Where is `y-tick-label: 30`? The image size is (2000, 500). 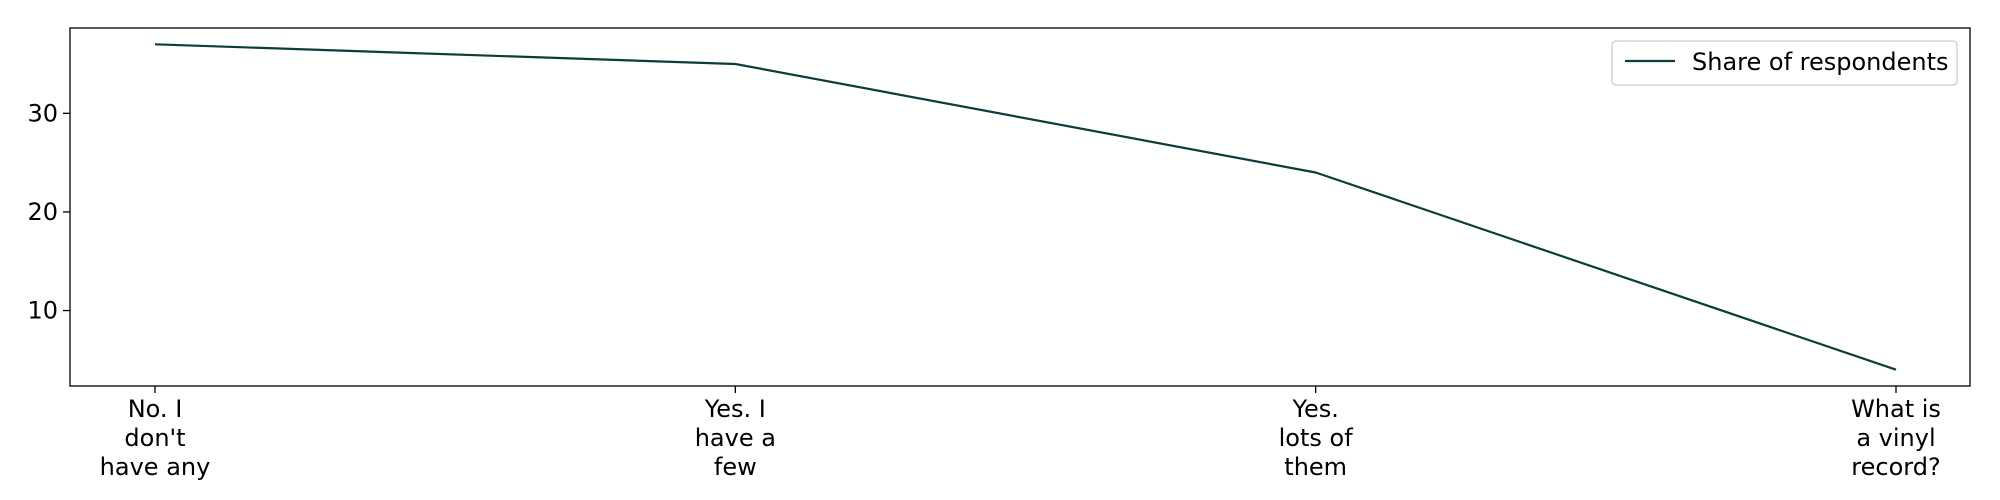 y-tick-label: 30 is located at coordinates (42, 113).